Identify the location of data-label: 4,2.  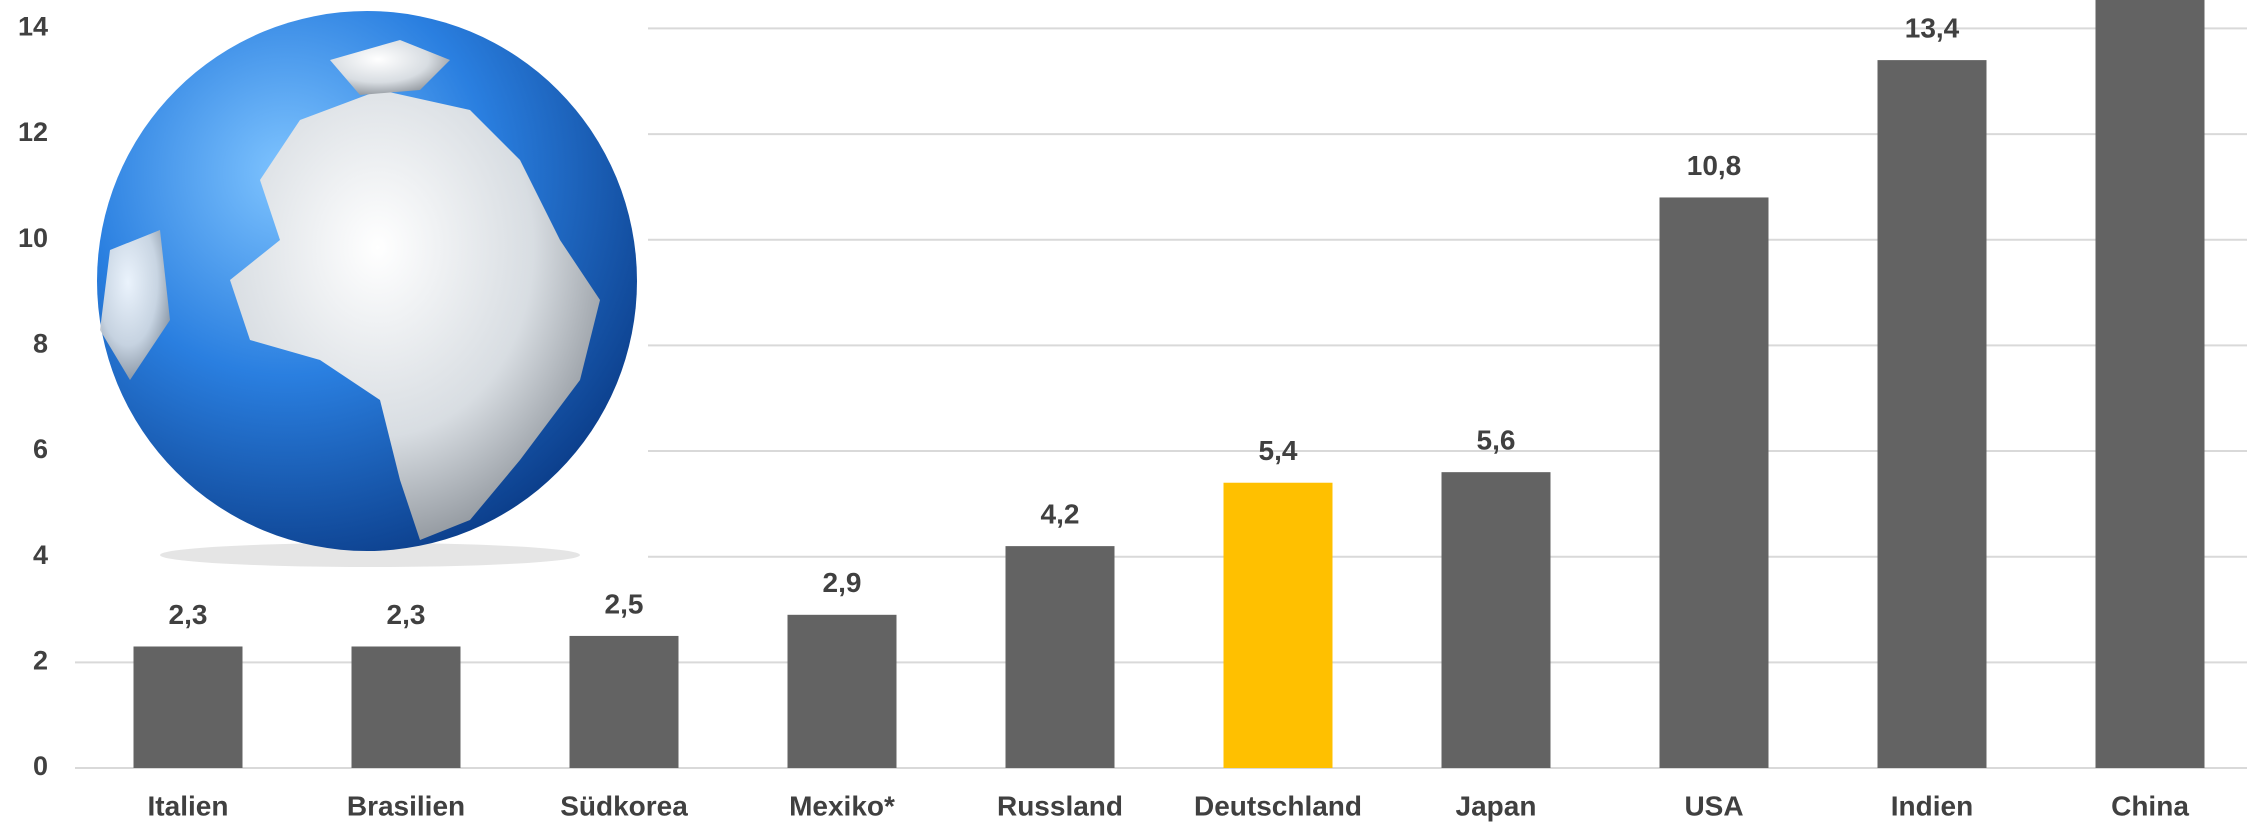
(1060, 514).